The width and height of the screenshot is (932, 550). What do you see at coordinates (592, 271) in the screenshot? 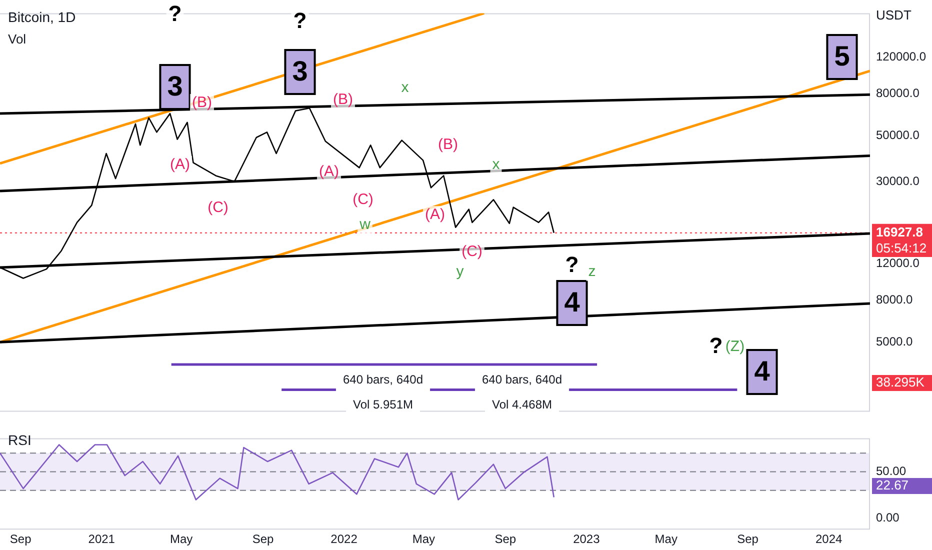
I see `annotation: z` at bounding box center [592, 271].